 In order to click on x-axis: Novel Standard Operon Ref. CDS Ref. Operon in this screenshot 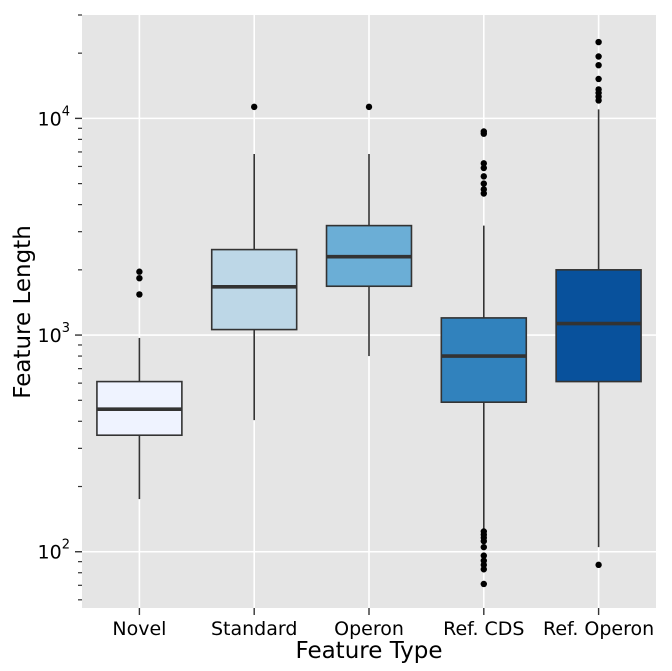, I will do `click(383, 624)`.